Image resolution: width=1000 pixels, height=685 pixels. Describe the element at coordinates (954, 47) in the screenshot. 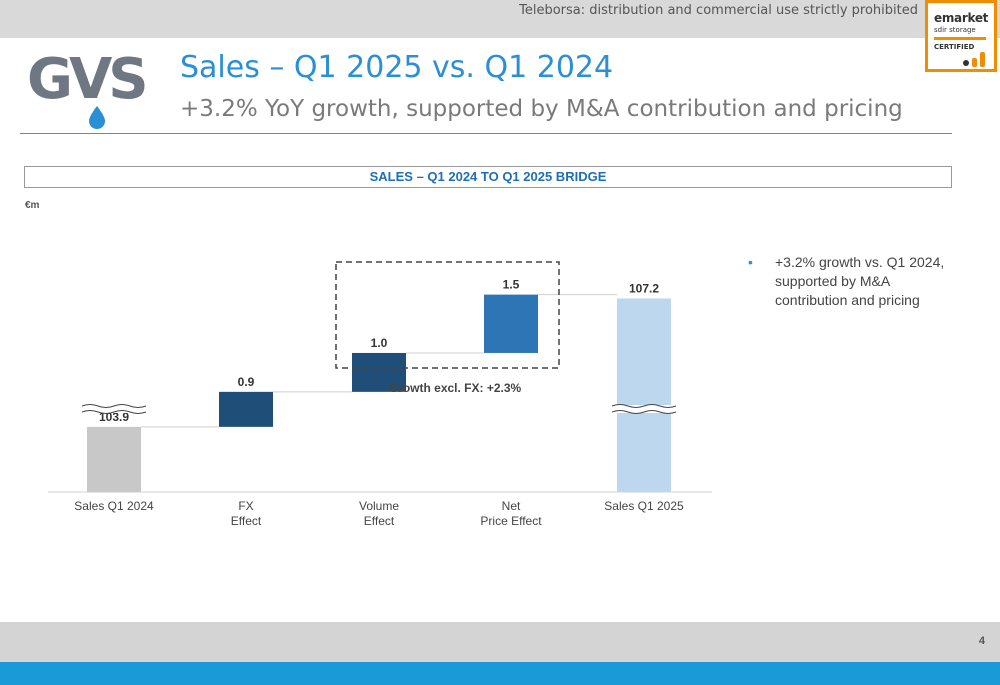

I see `badge-certified: CERTIFIED` at that location.